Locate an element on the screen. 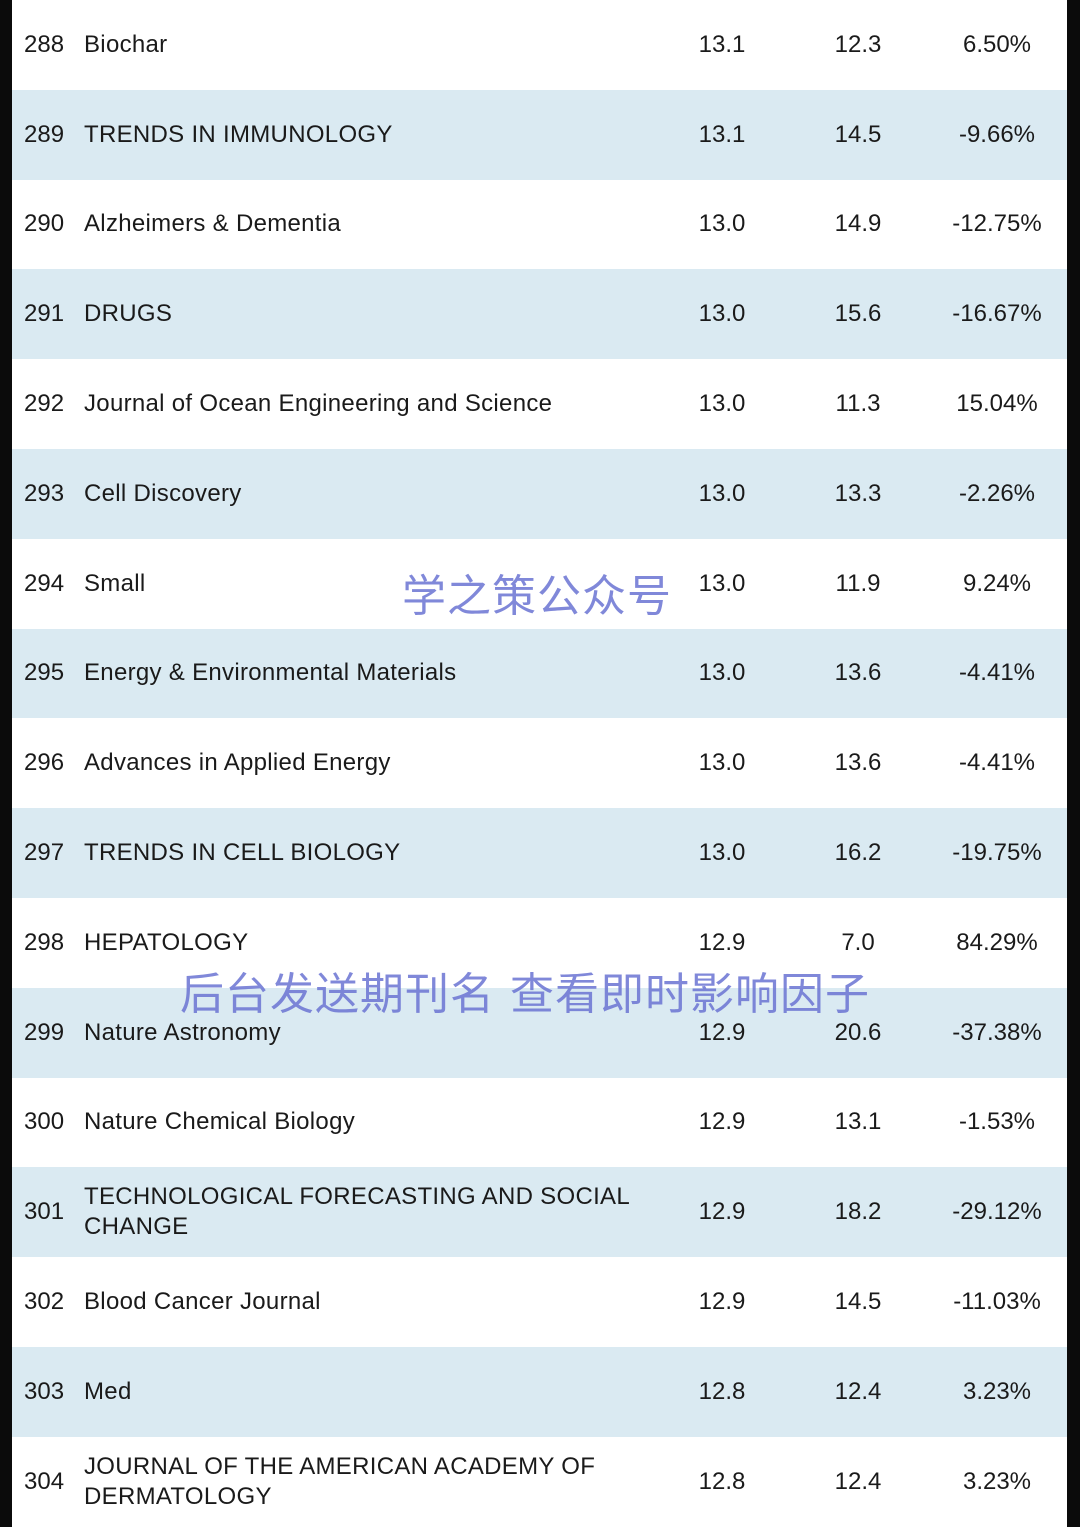 This screenshot has width=1080, height=1527. change-percent-cell: 9.24% is located at coordinates (997, 583).